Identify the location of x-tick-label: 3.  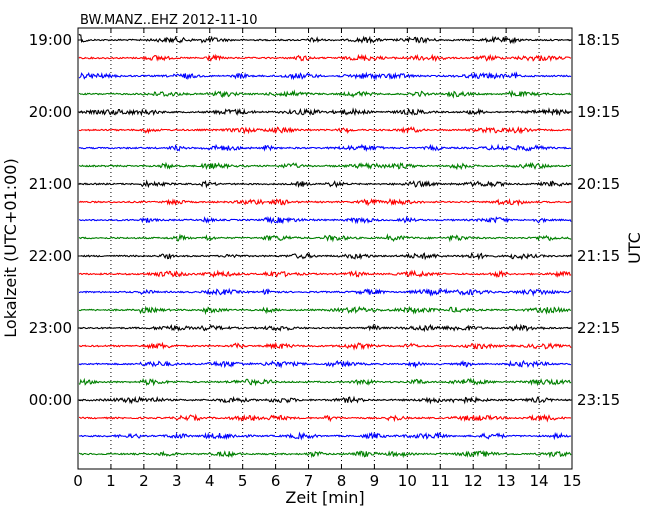
(177, 481).